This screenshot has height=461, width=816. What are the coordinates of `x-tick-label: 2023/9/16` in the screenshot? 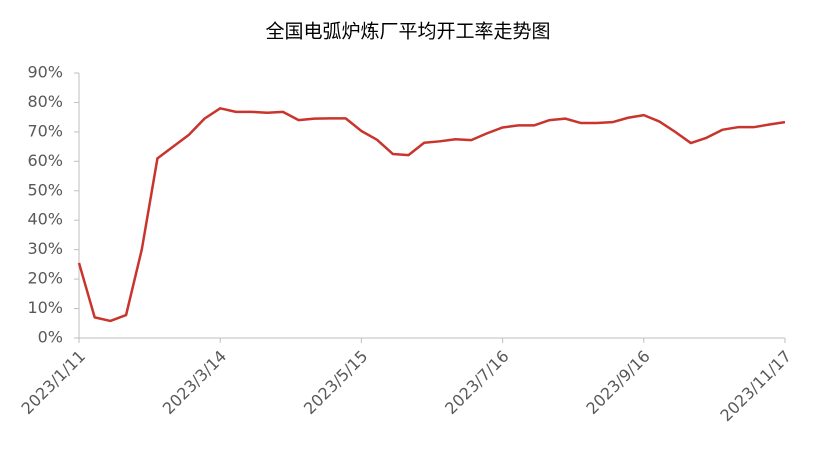 It's located at (617, 382).